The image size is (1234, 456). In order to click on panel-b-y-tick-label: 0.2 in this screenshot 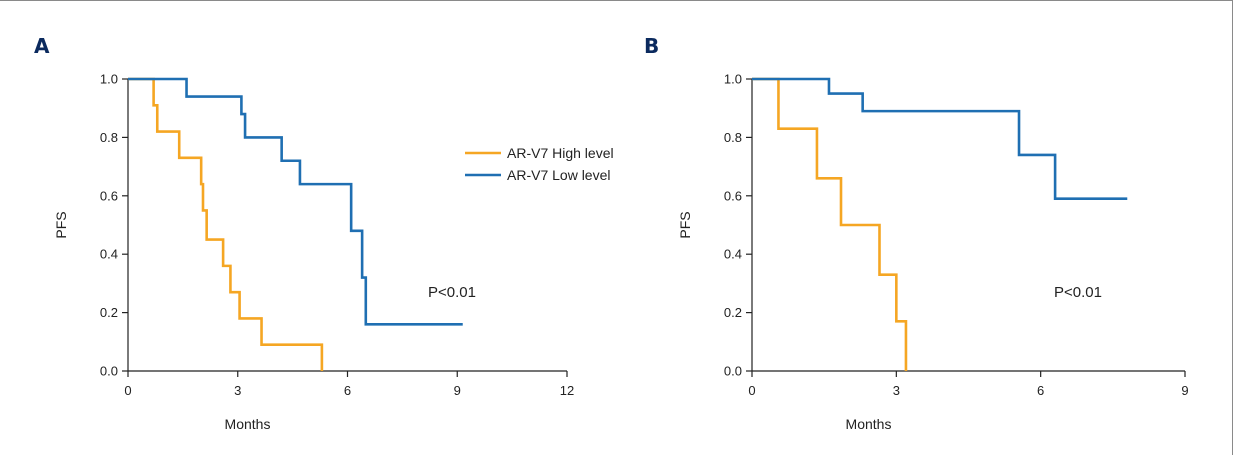, I will do `click(733, 312)`.